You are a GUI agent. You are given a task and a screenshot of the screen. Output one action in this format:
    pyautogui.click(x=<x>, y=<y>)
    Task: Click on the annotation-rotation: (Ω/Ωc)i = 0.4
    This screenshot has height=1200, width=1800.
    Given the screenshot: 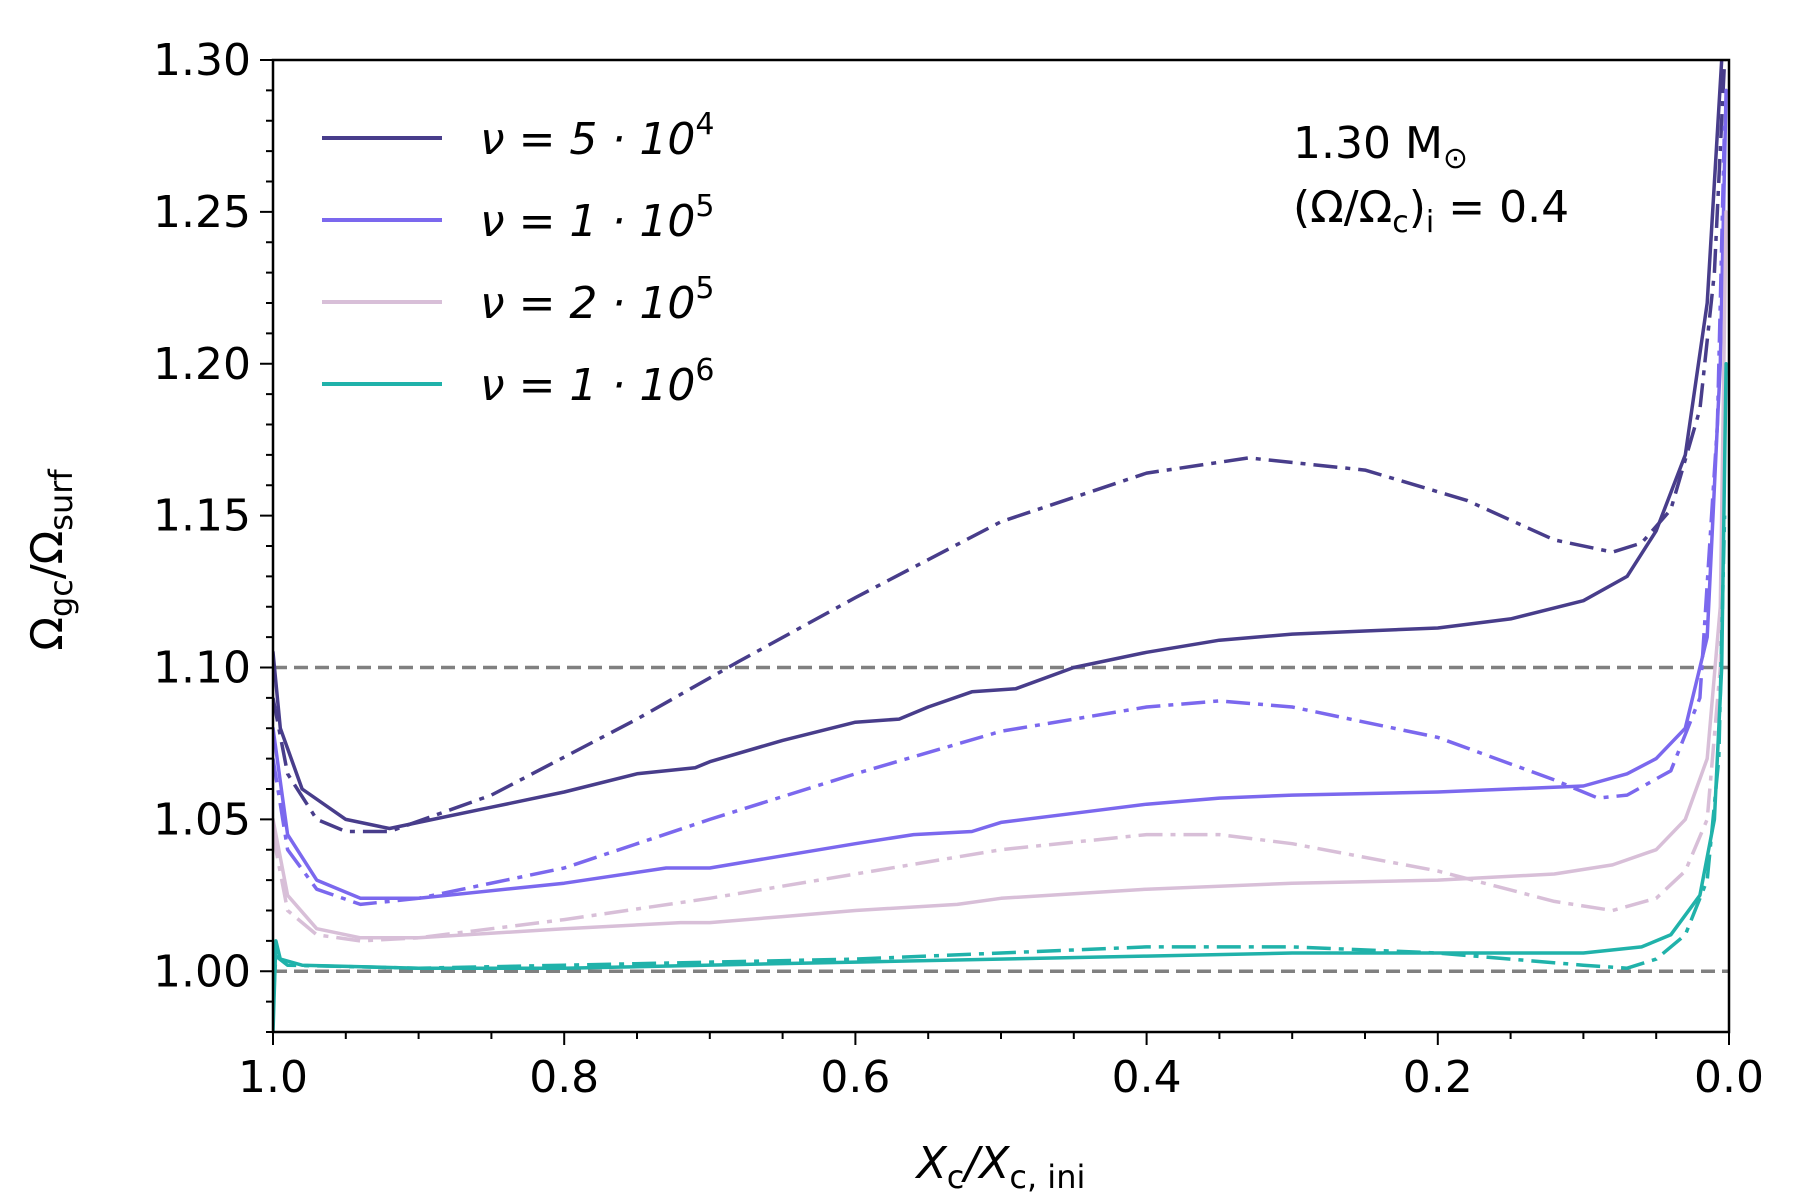 What is the action you would take?
    pyautogui.click(x=1431, y=211)
    